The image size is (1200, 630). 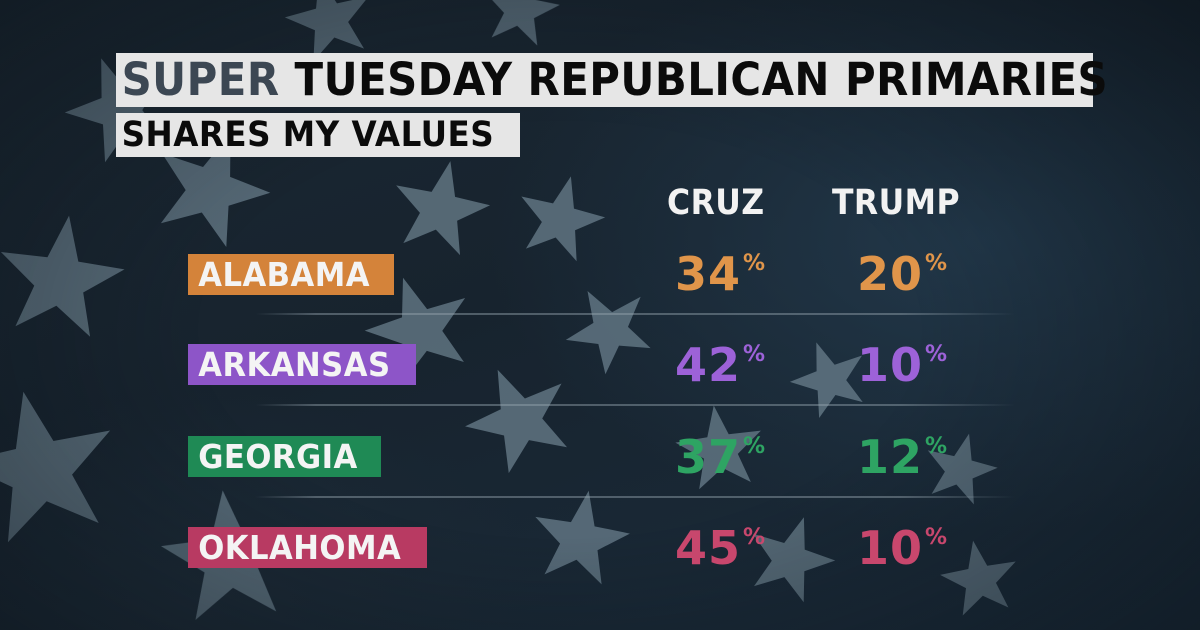 I want to click on value-trump-georgia: 12%, so click(x=902, y=457).